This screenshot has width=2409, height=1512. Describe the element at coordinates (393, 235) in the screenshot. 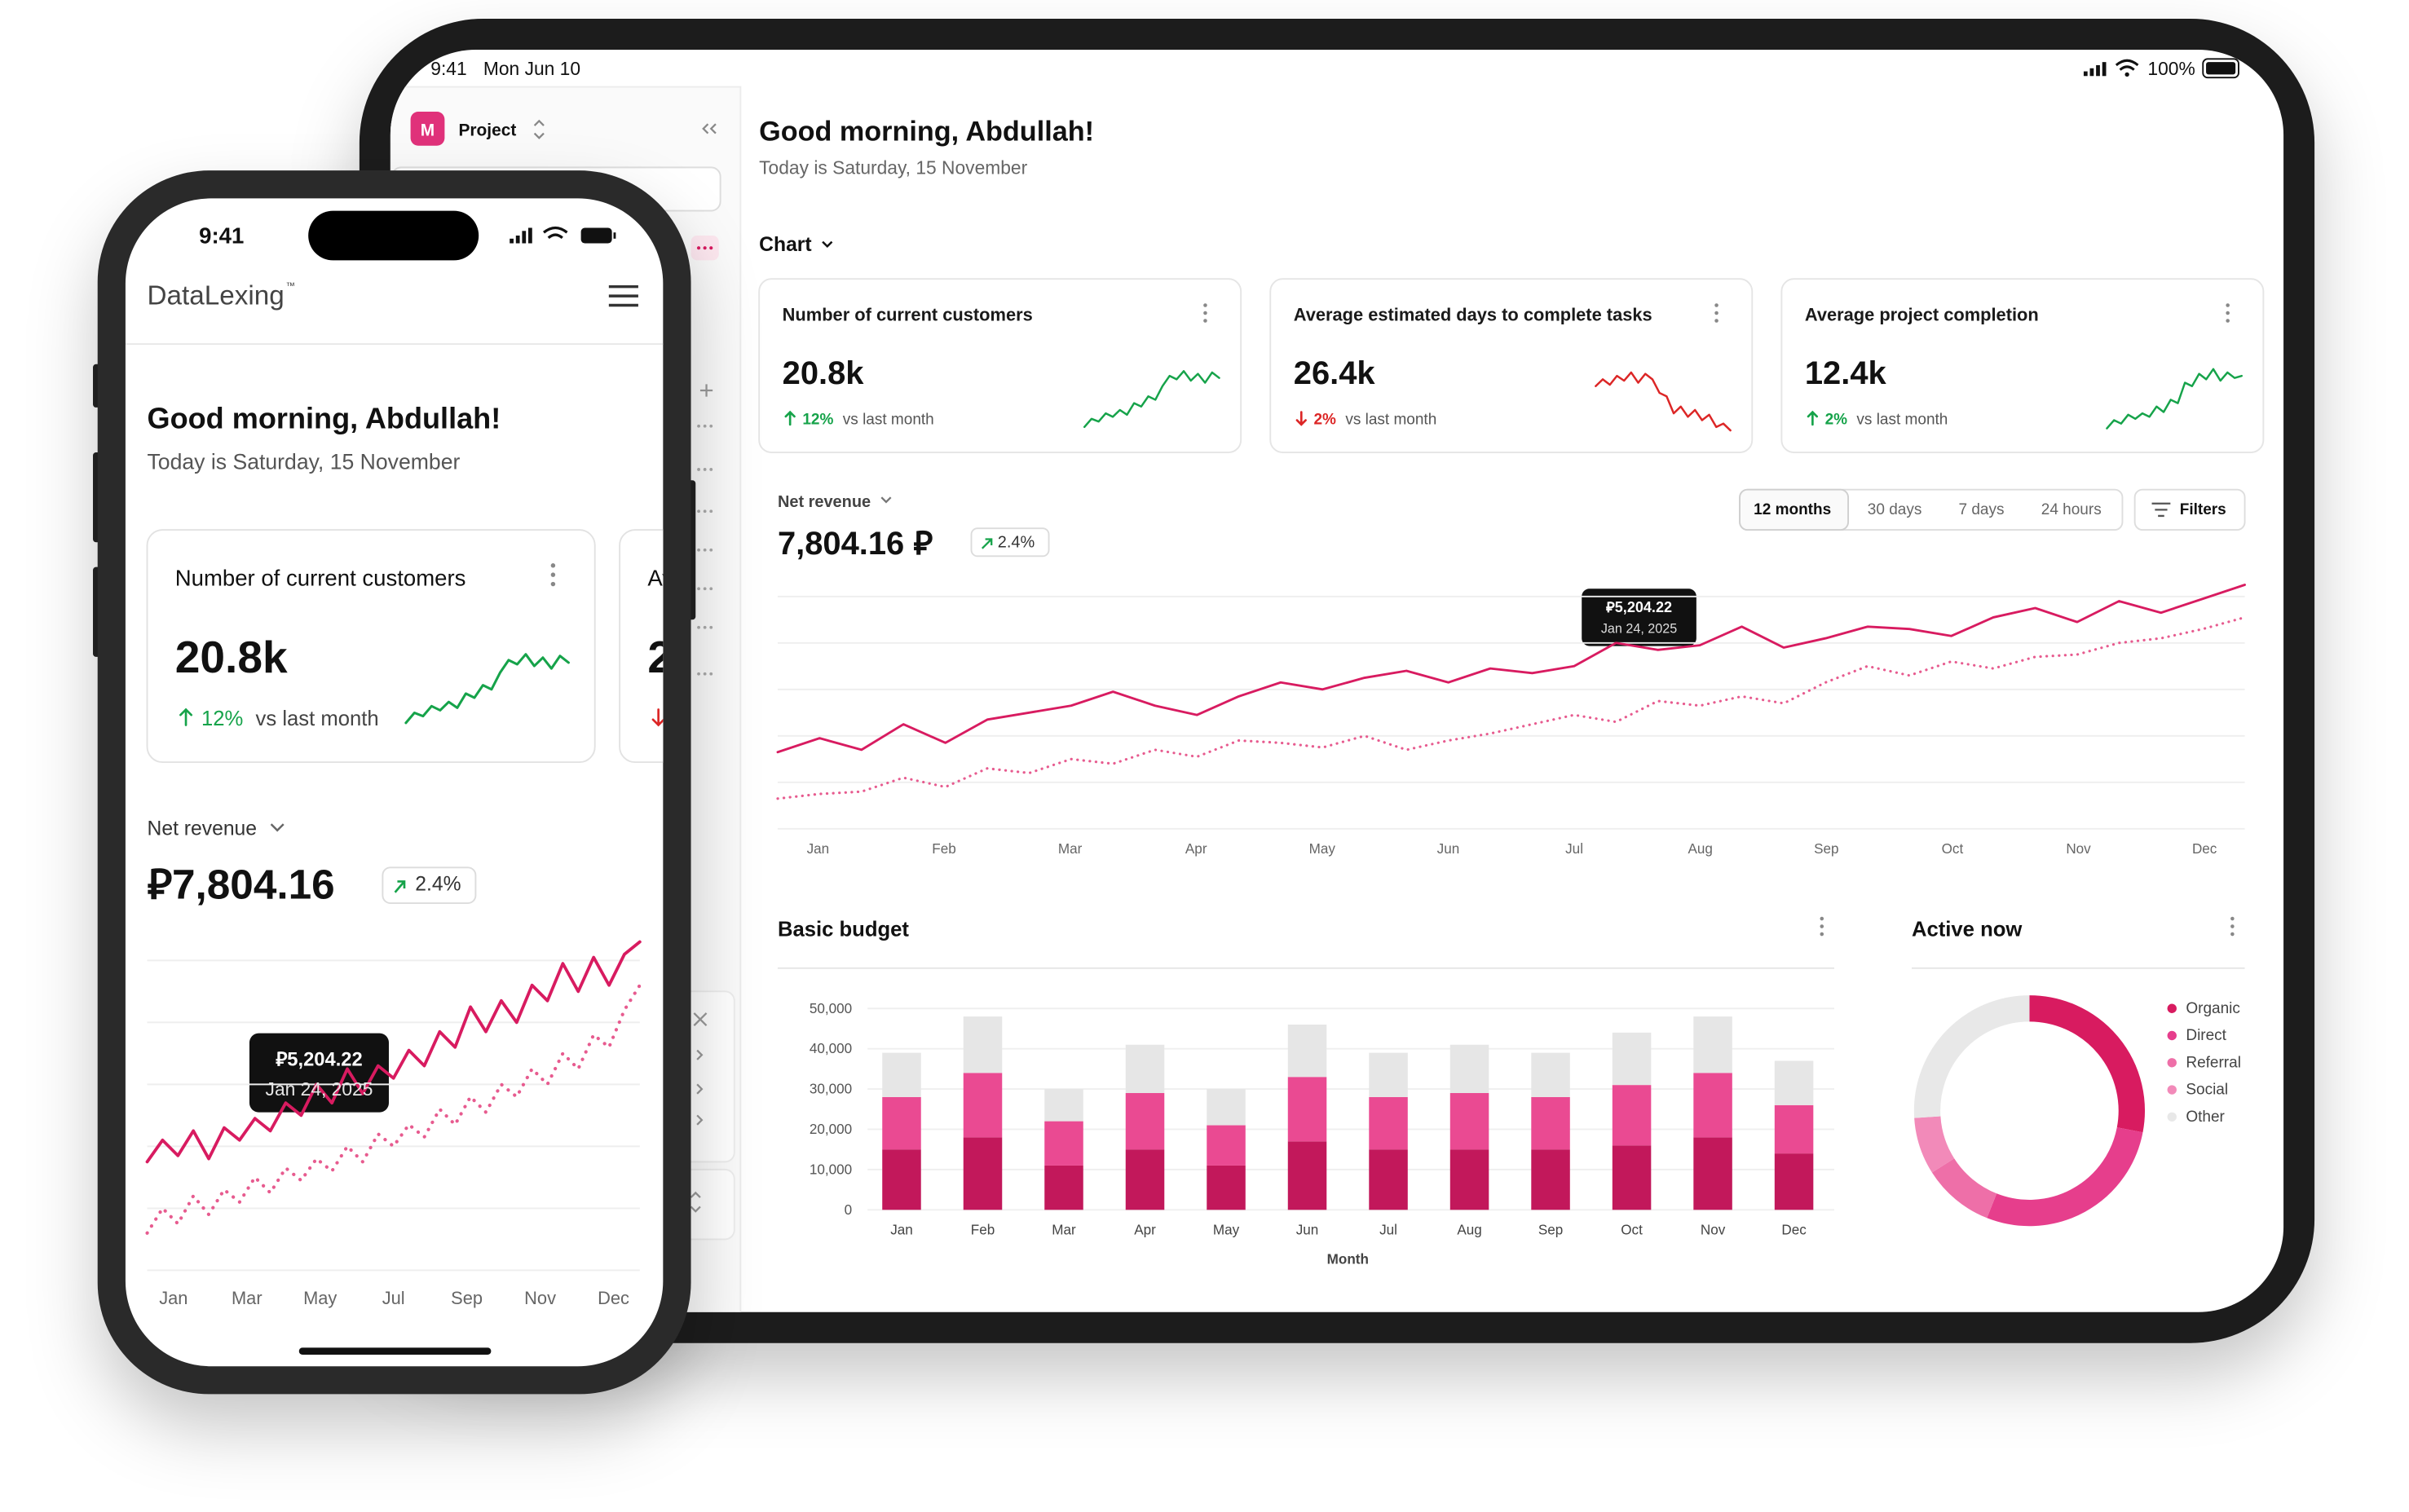

I see `dynamic-island` at that location.